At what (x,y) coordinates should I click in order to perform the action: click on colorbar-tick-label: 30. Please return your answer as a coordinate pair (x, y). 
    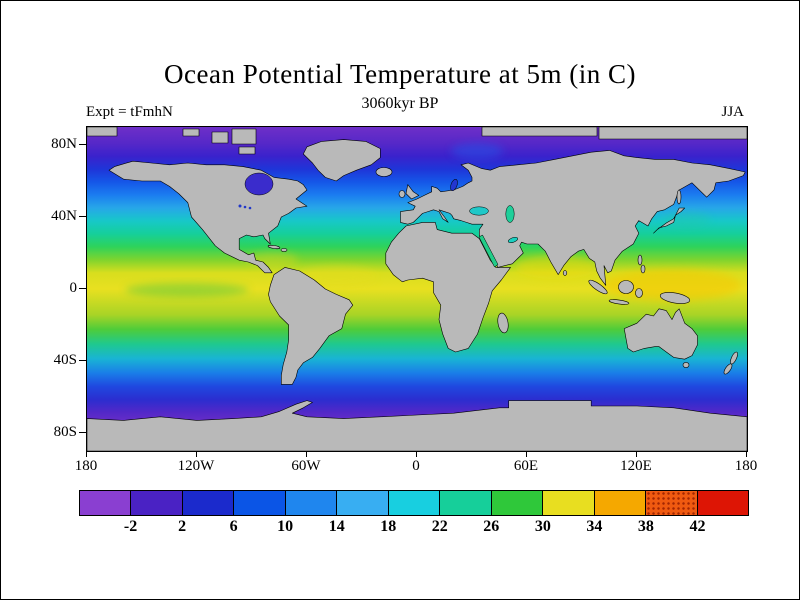
    Looking at the image, I should click on (542, 526).